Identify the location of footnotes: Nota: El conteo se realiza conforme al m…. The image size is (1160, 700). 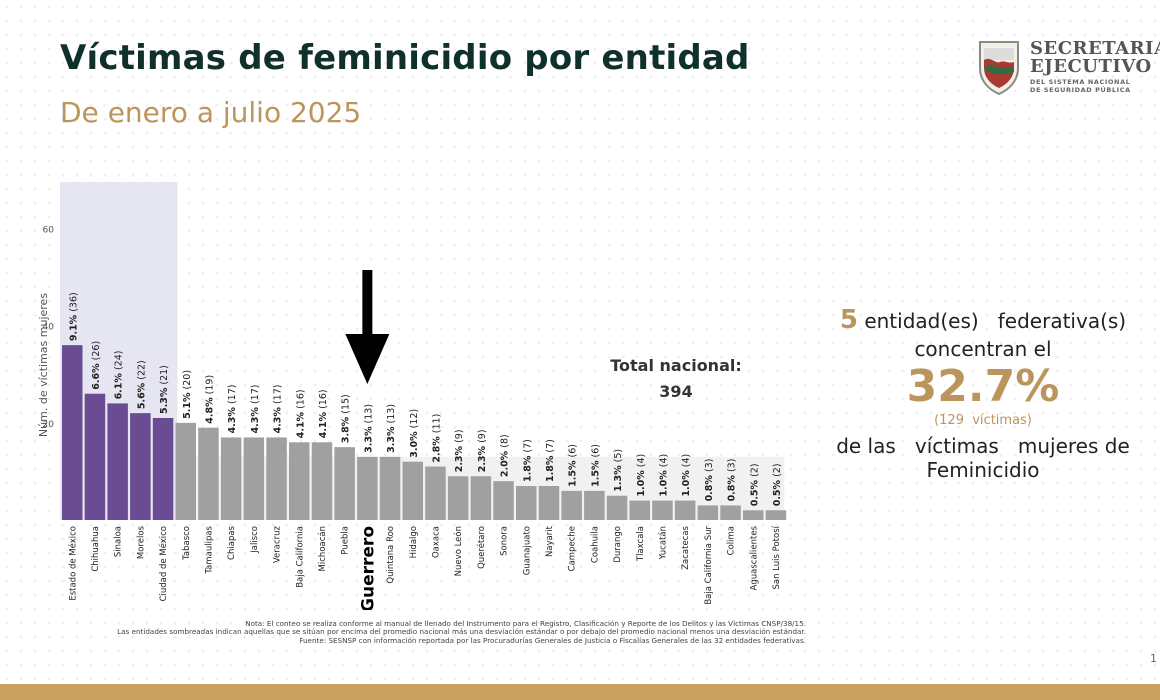
(423, 632).